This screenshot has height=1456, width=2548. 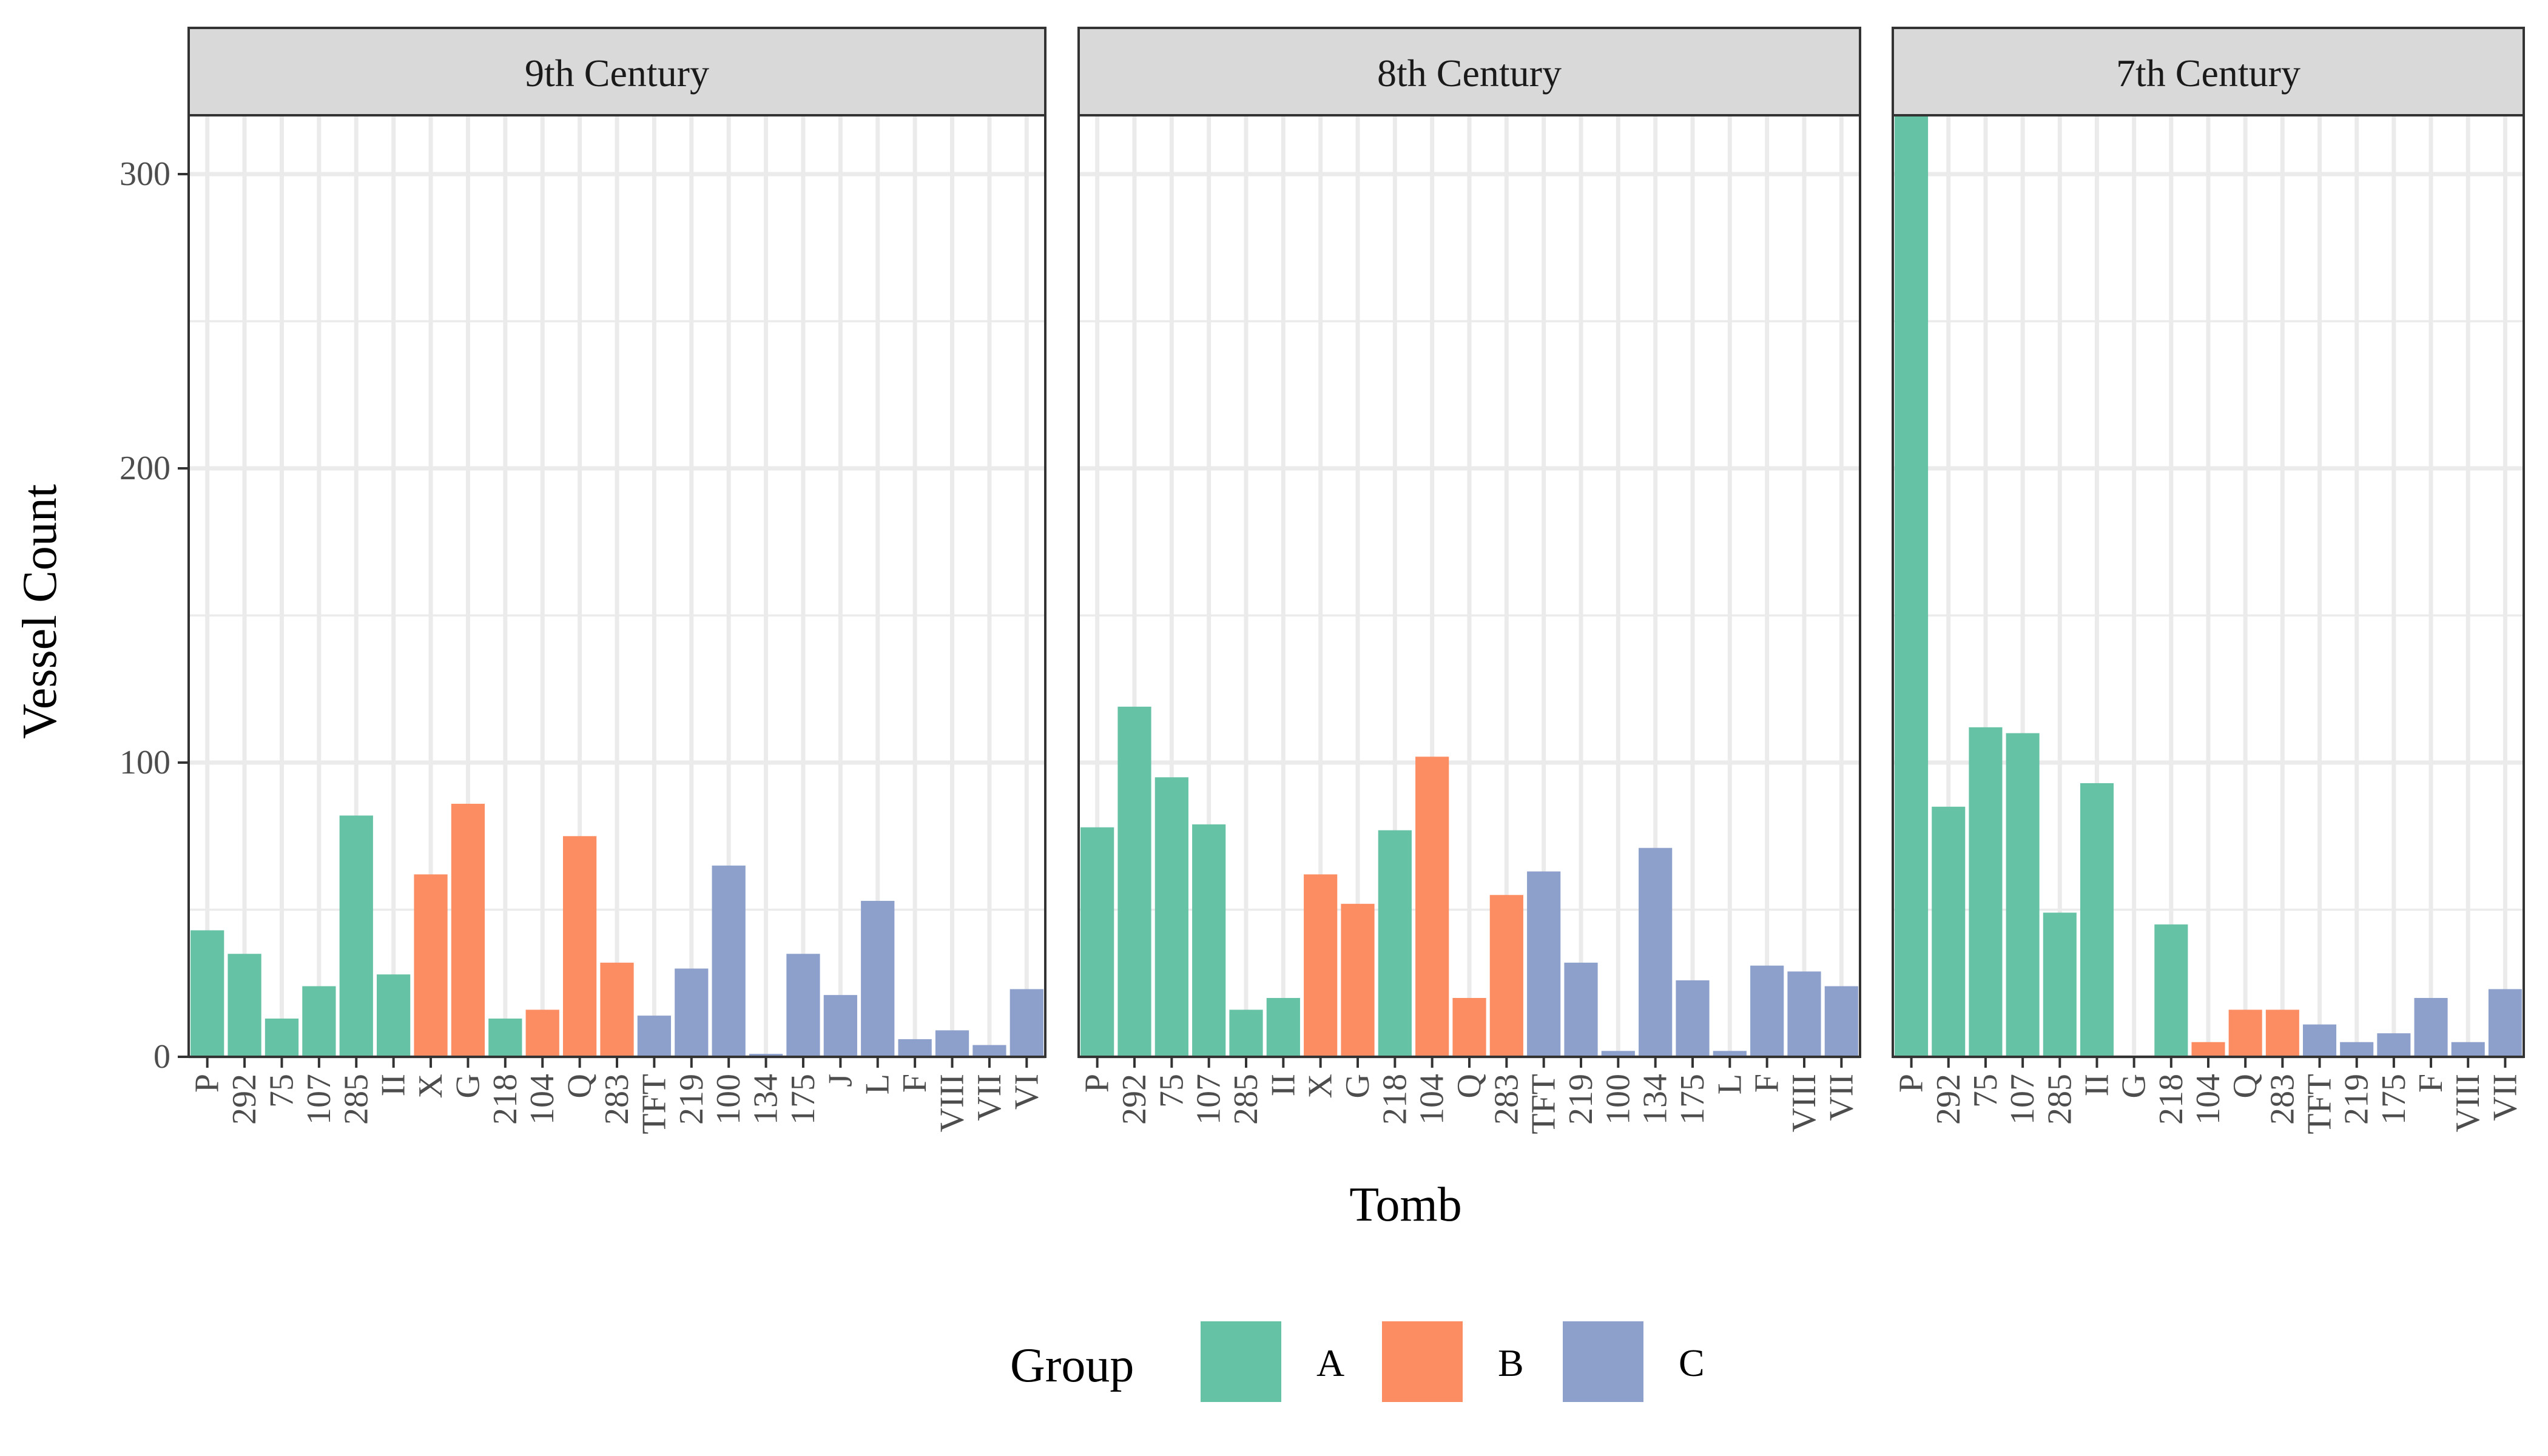 I want to click on bars, so click(x=616, y=930).